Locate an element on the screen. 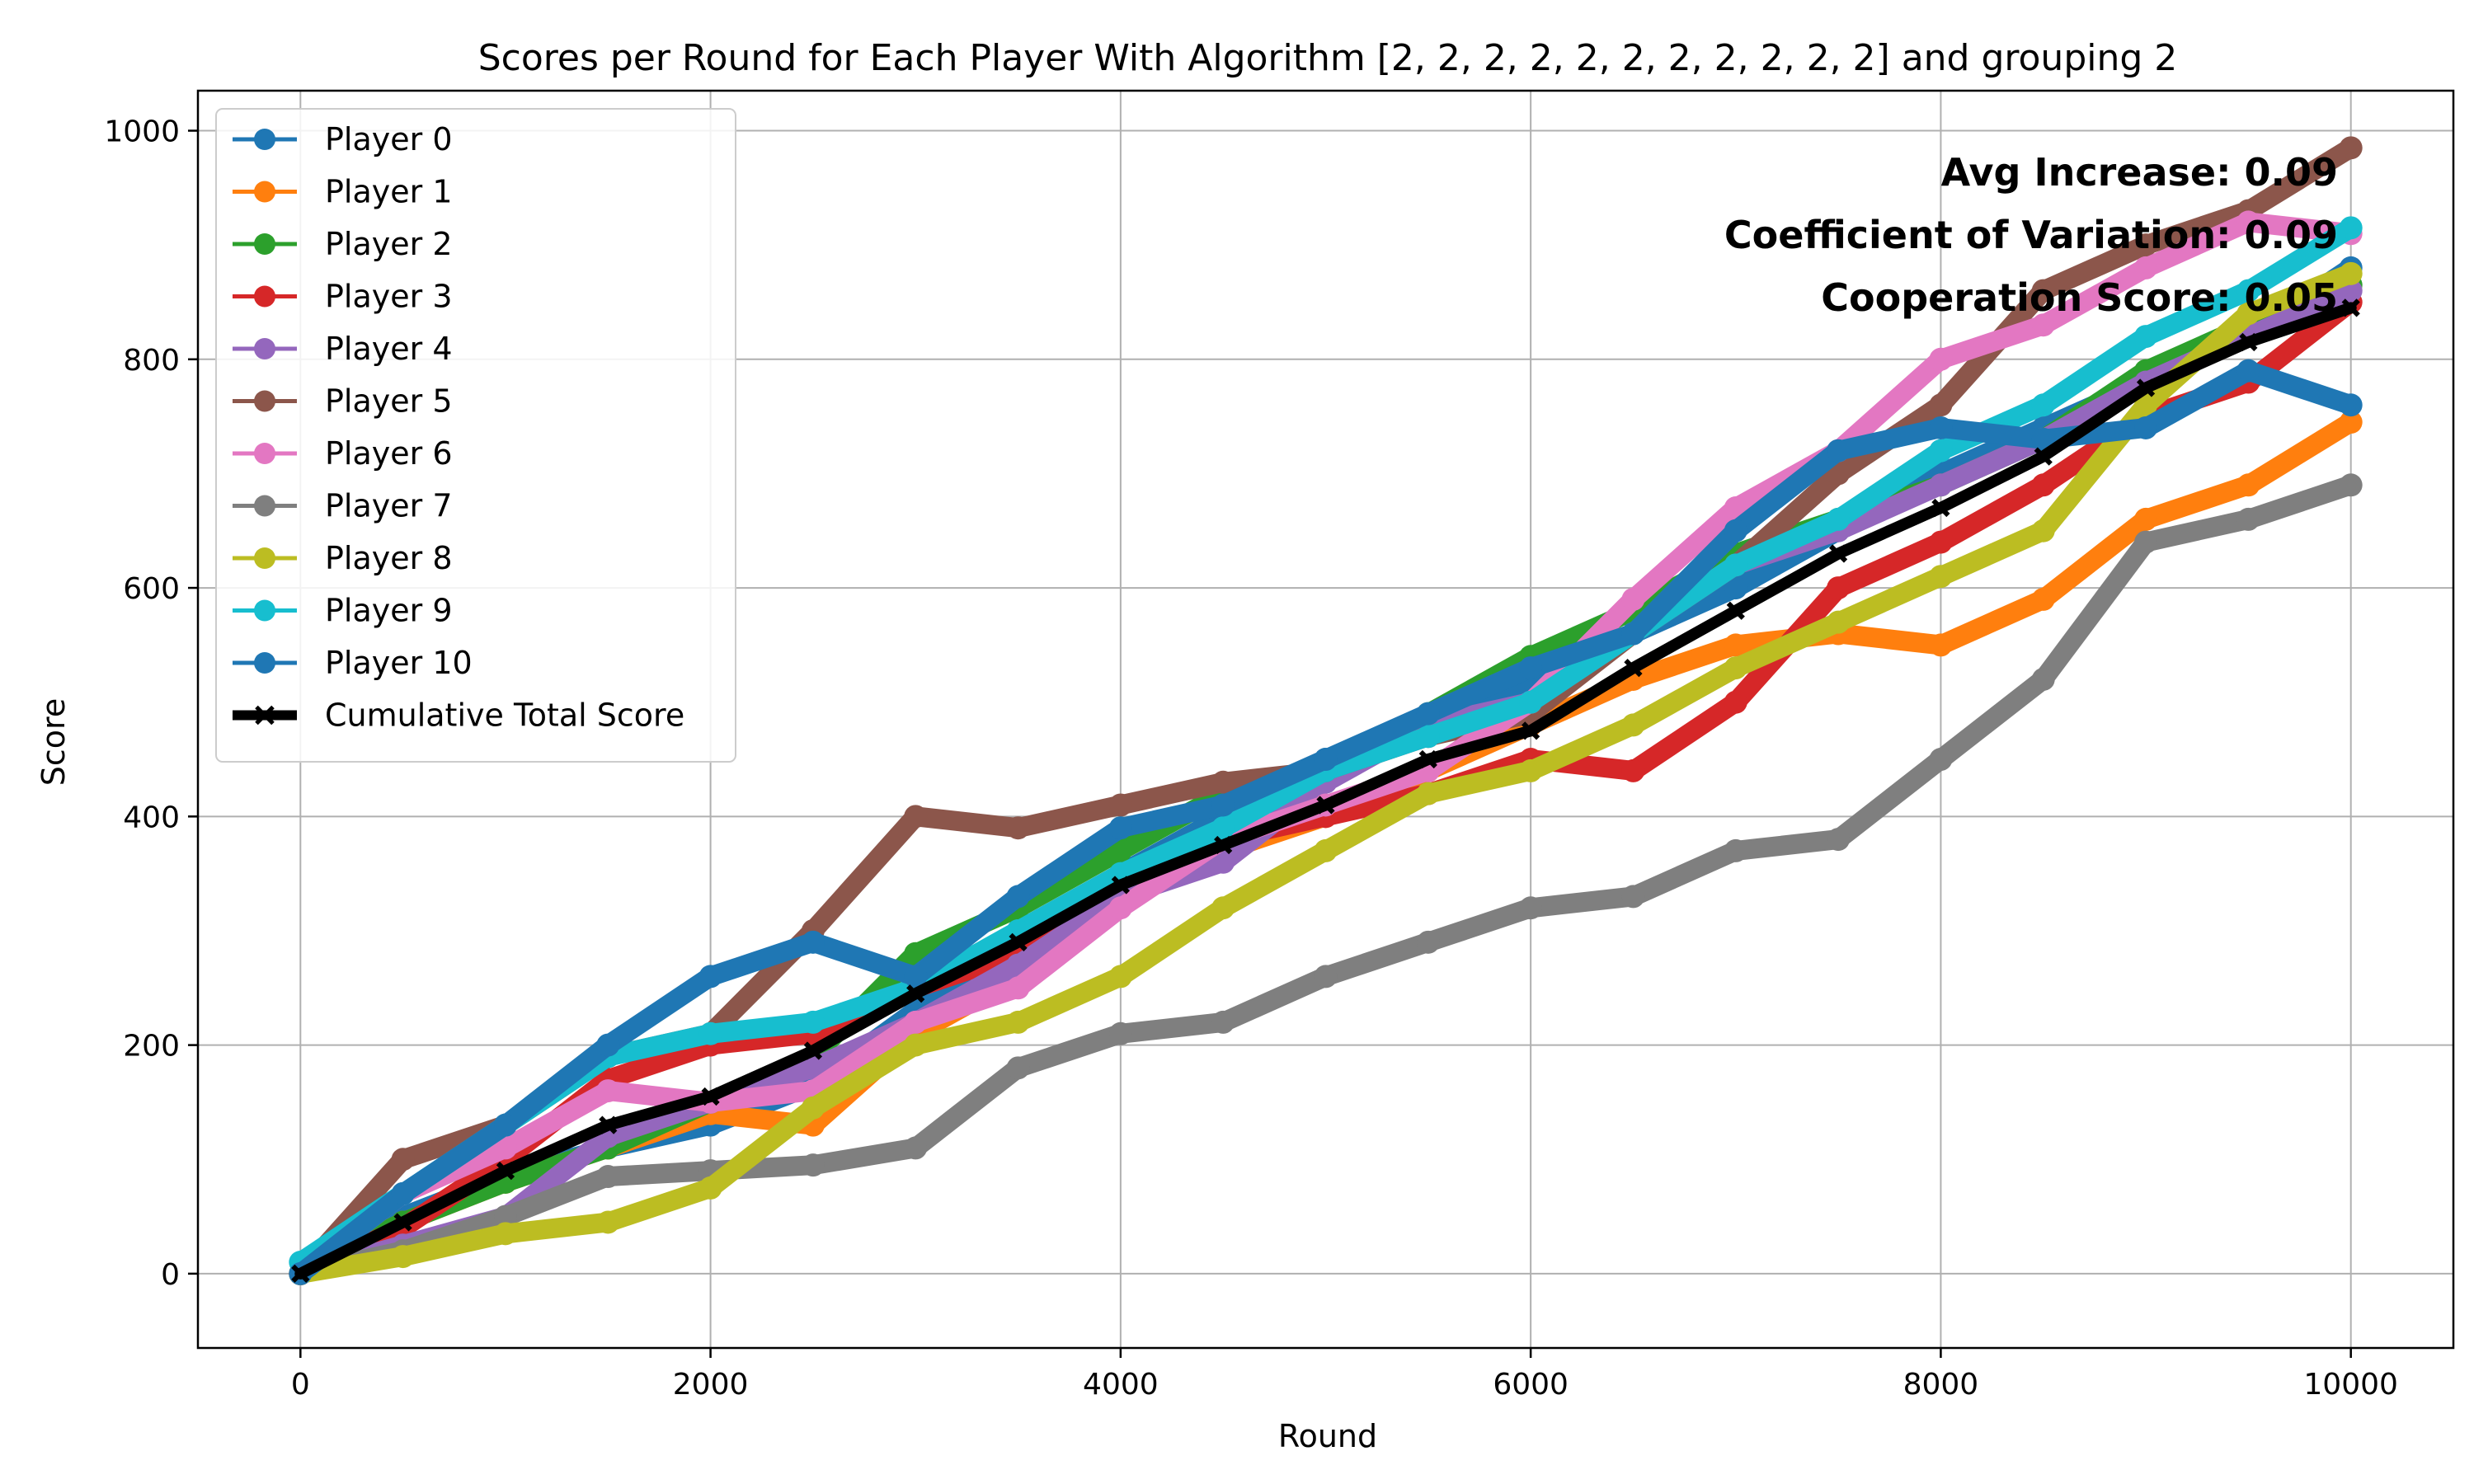  annotation-text: Cooperation Score: 0.05 is located at coordinates (2079, 297).